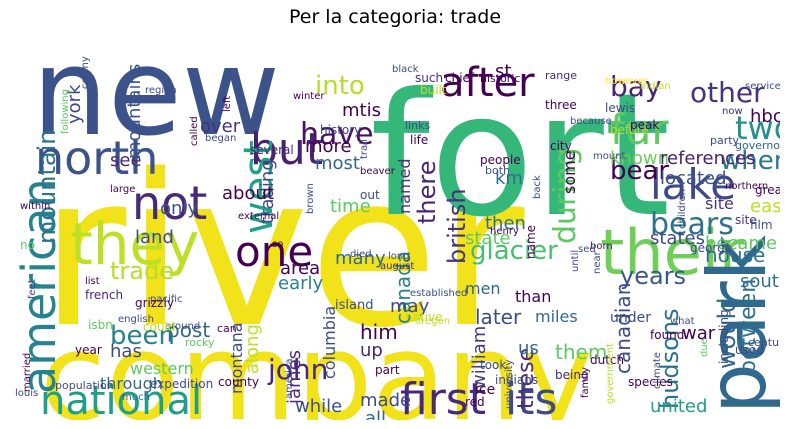  What do you see at coordinates (405, 69) in the screenshot?
I see `word-black: black` at bounding box center [405, 69].